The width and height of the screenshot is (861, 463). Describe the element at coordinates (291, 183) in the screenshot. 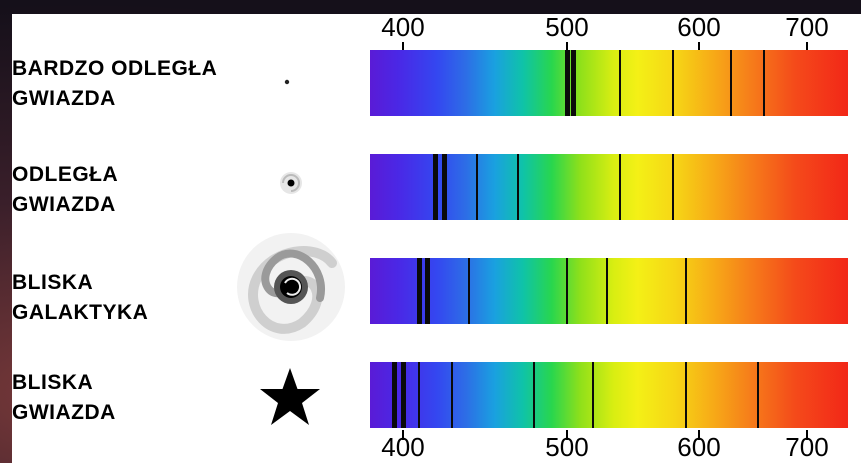

I see `small-spiral-icon` at that location.